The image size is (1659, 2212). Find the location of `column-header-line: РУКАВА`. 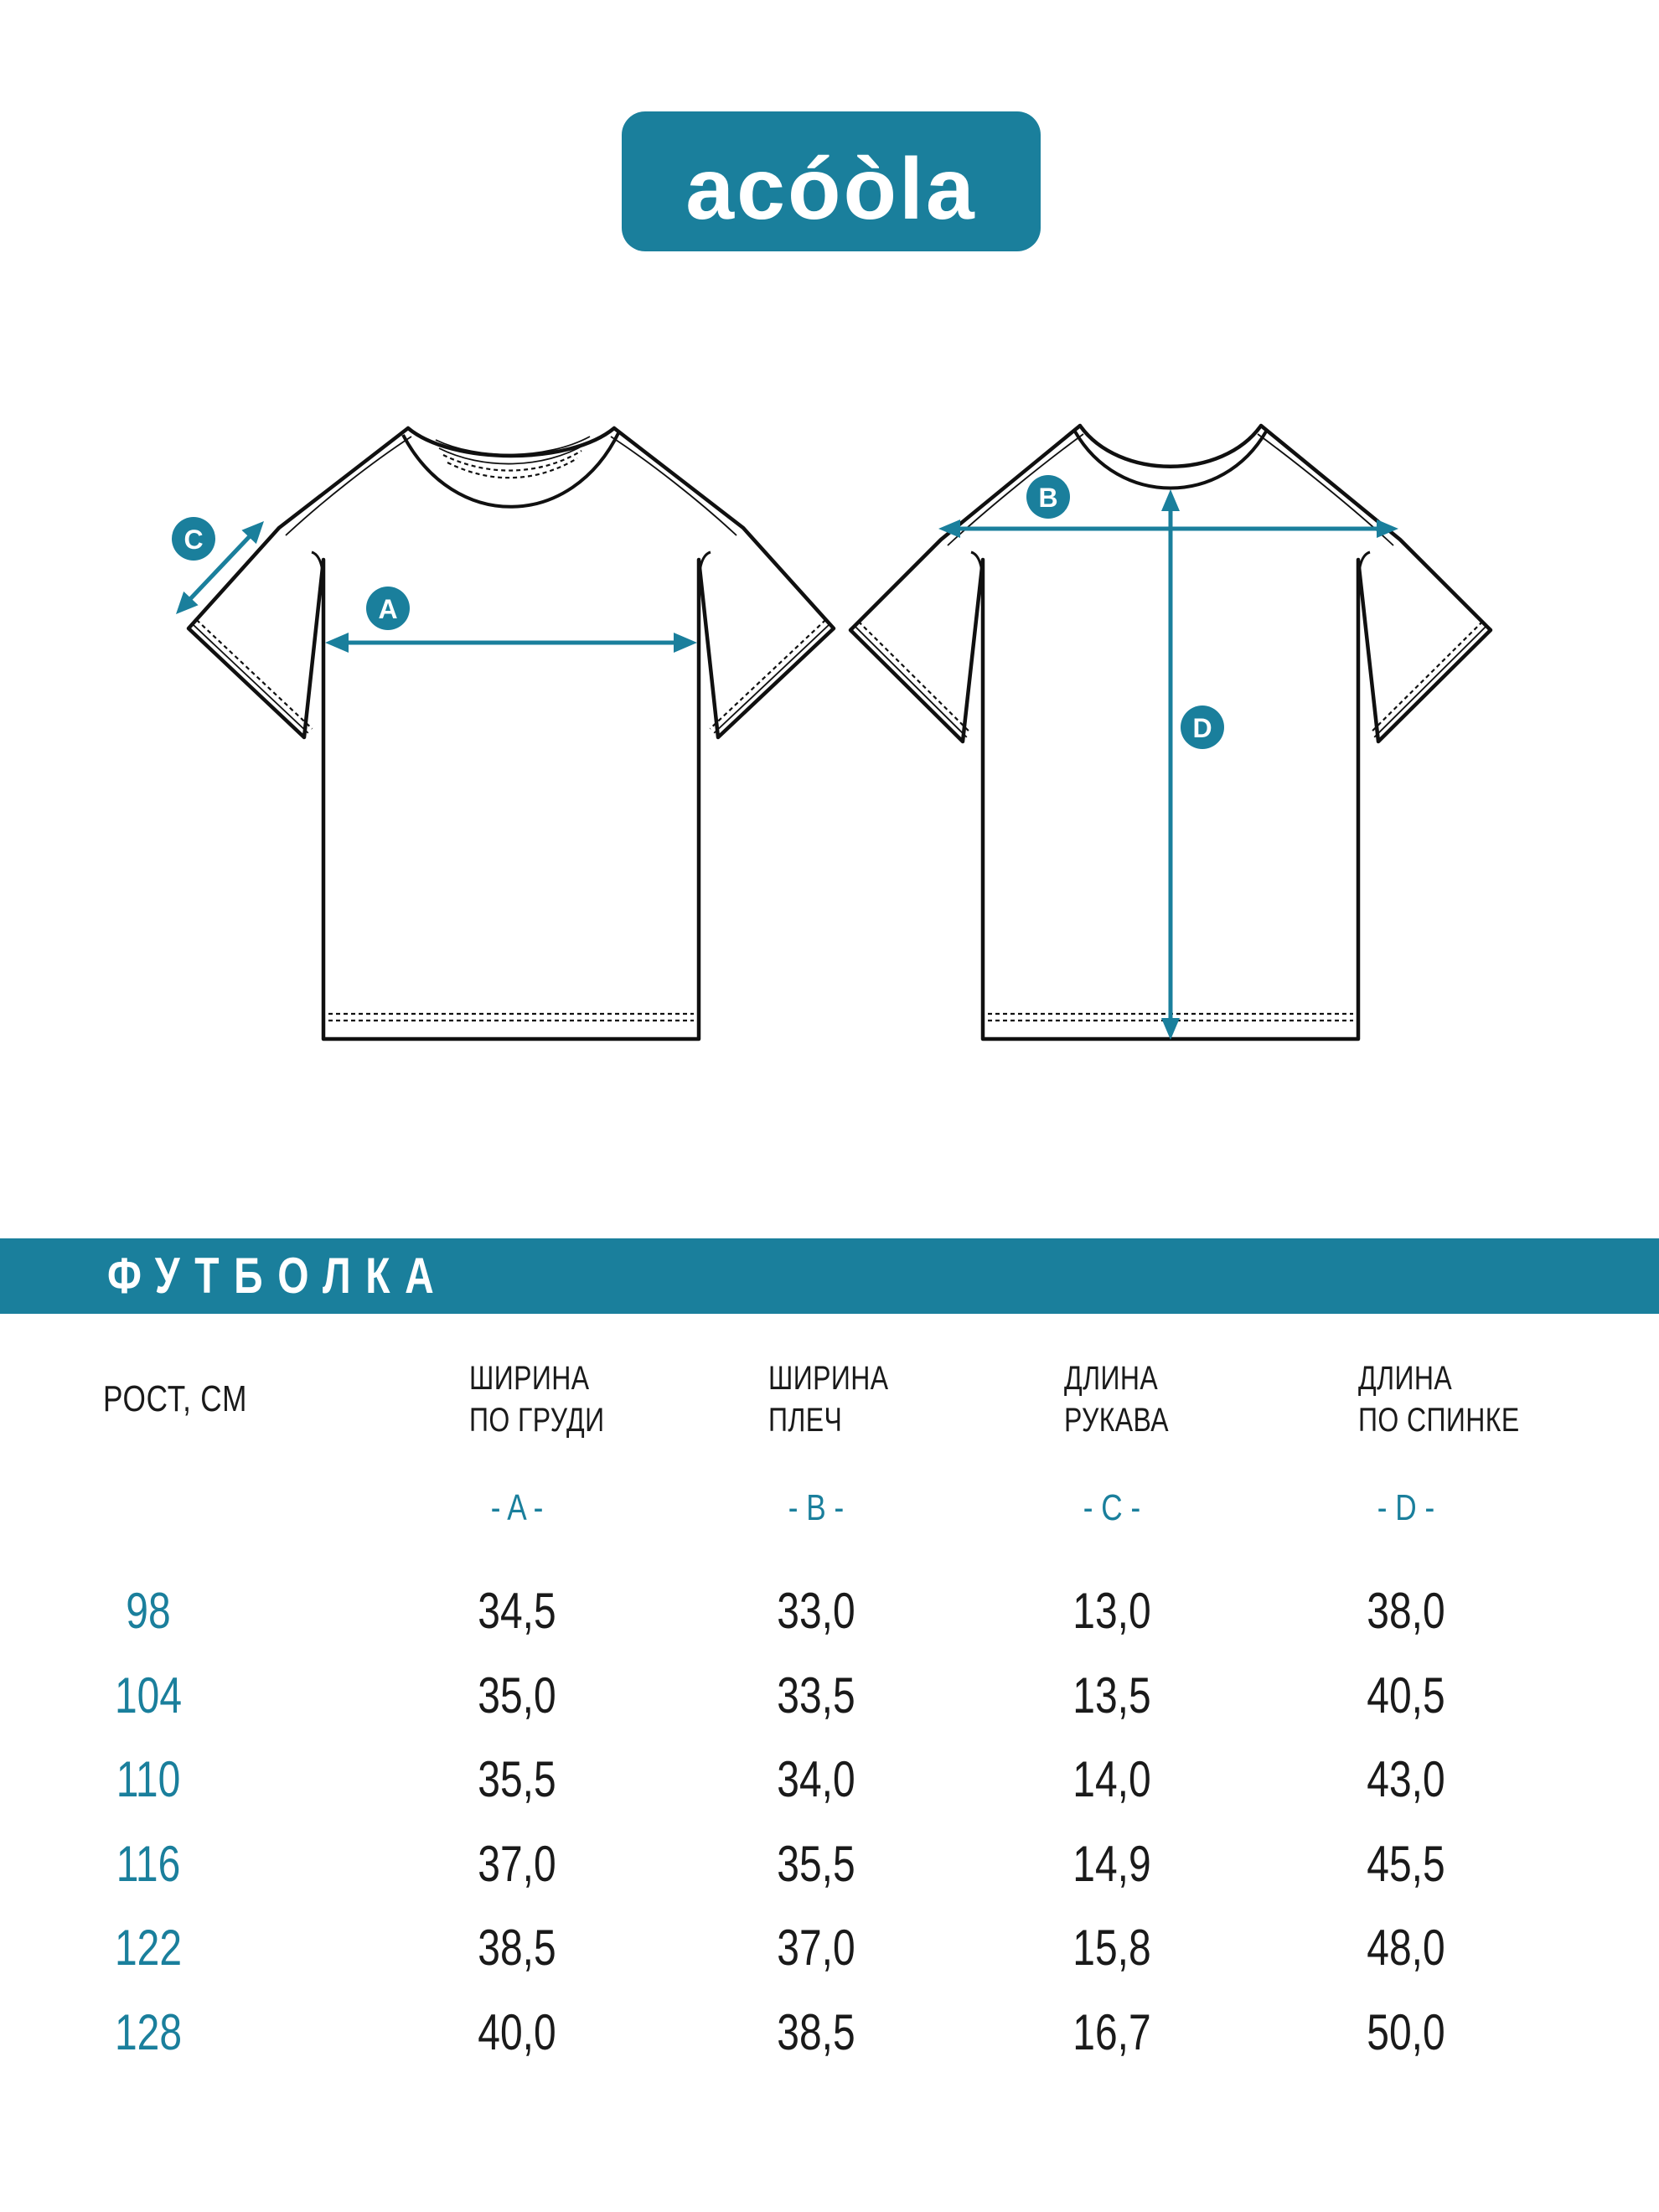

column-header-line: РУКАВА is located at coordinates (1116, 1420).